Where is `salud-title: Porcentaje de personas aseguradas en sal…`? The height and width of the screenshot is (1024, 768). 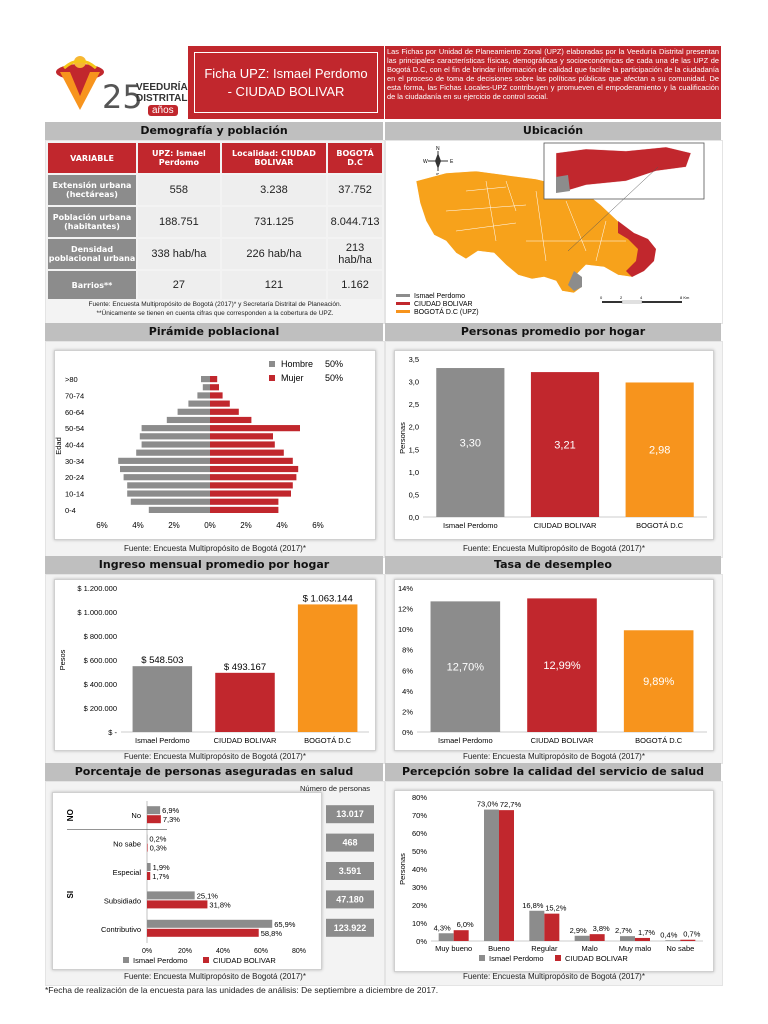 salud-title: Porcentaje de personas aseguradas en sal… is located at coordinates (214, 772).